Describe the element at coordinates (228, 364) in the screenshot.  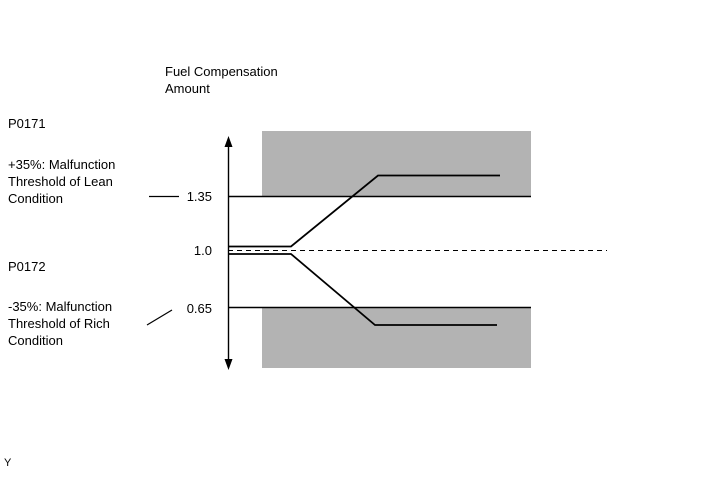
I see `axis-arrow-down-icon` at that location.